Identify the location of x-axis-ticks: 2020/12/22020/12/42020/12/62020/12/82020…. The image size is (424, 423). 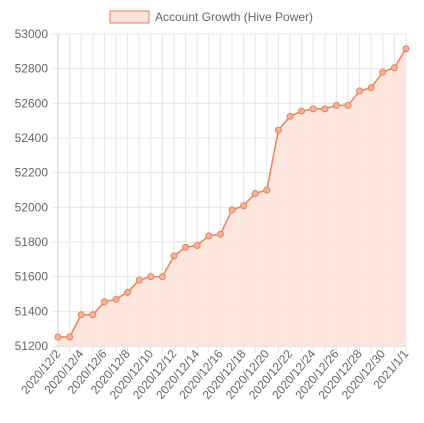
(214, 374).